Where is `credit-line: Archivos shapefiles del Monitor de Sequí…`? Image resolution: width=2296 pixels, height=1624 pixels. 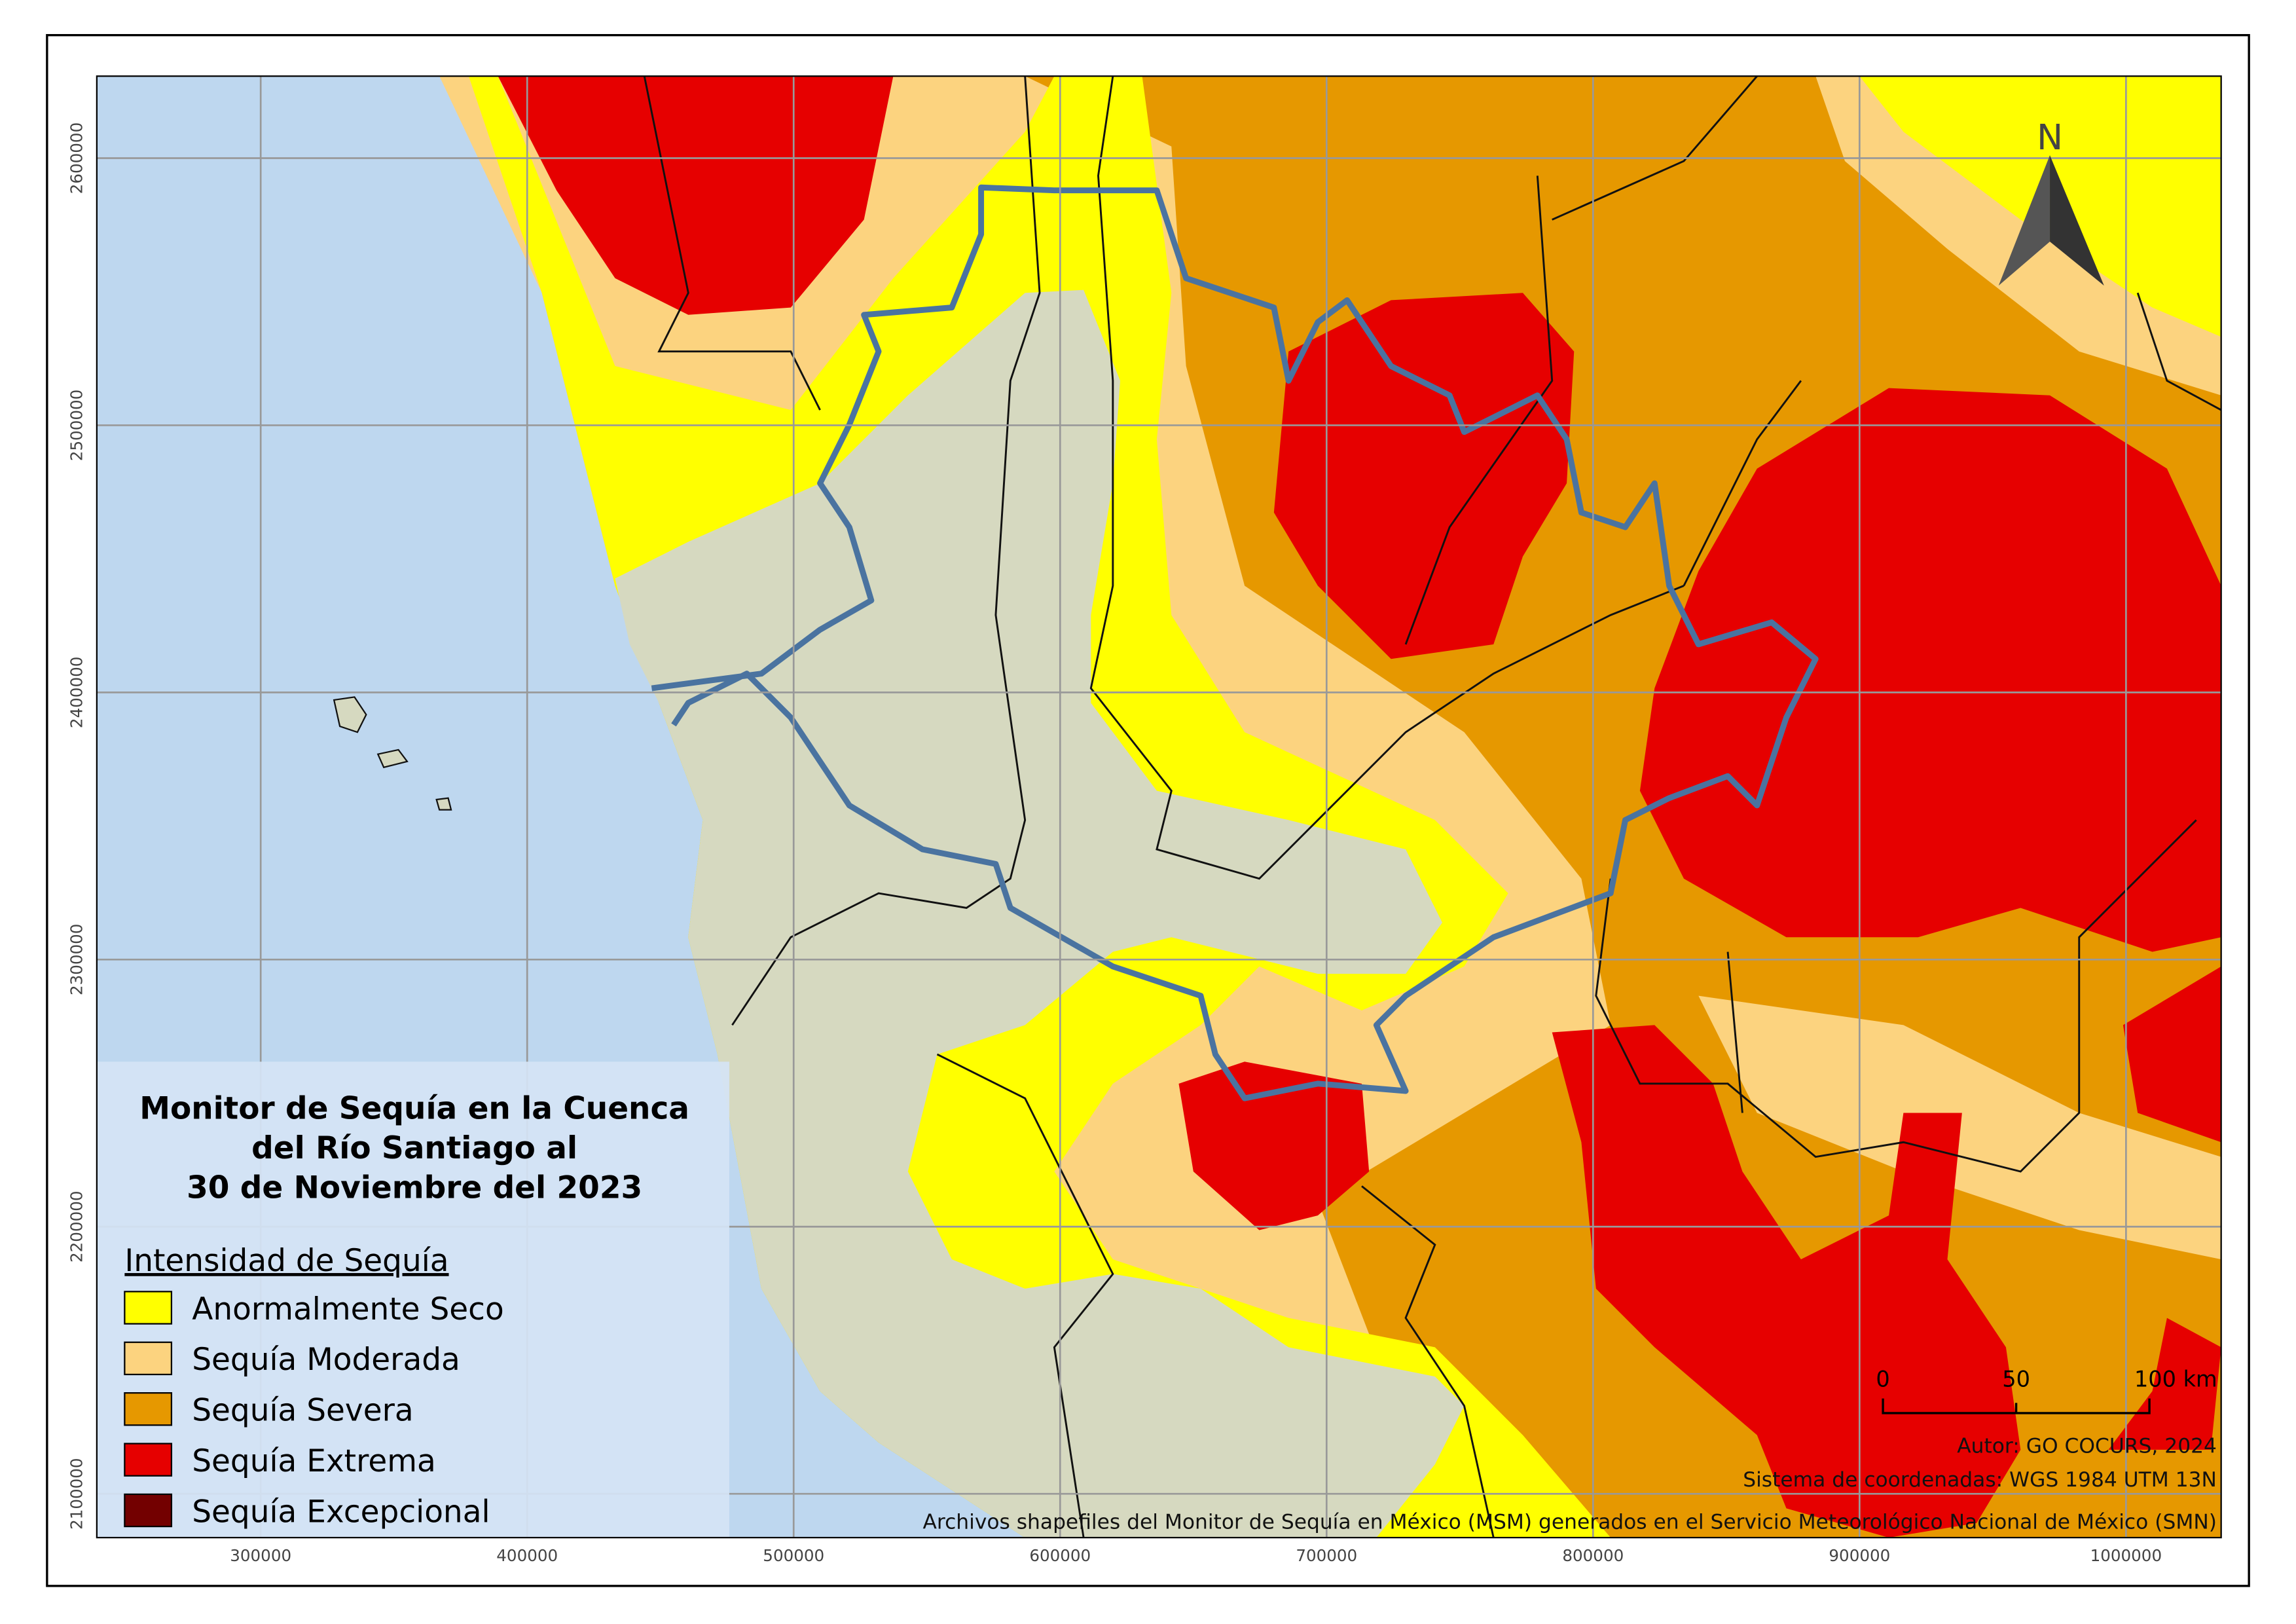
credit-line: Archivos shapefiles del Monitor de Sequí… is located at coordinates (1570, 1522).